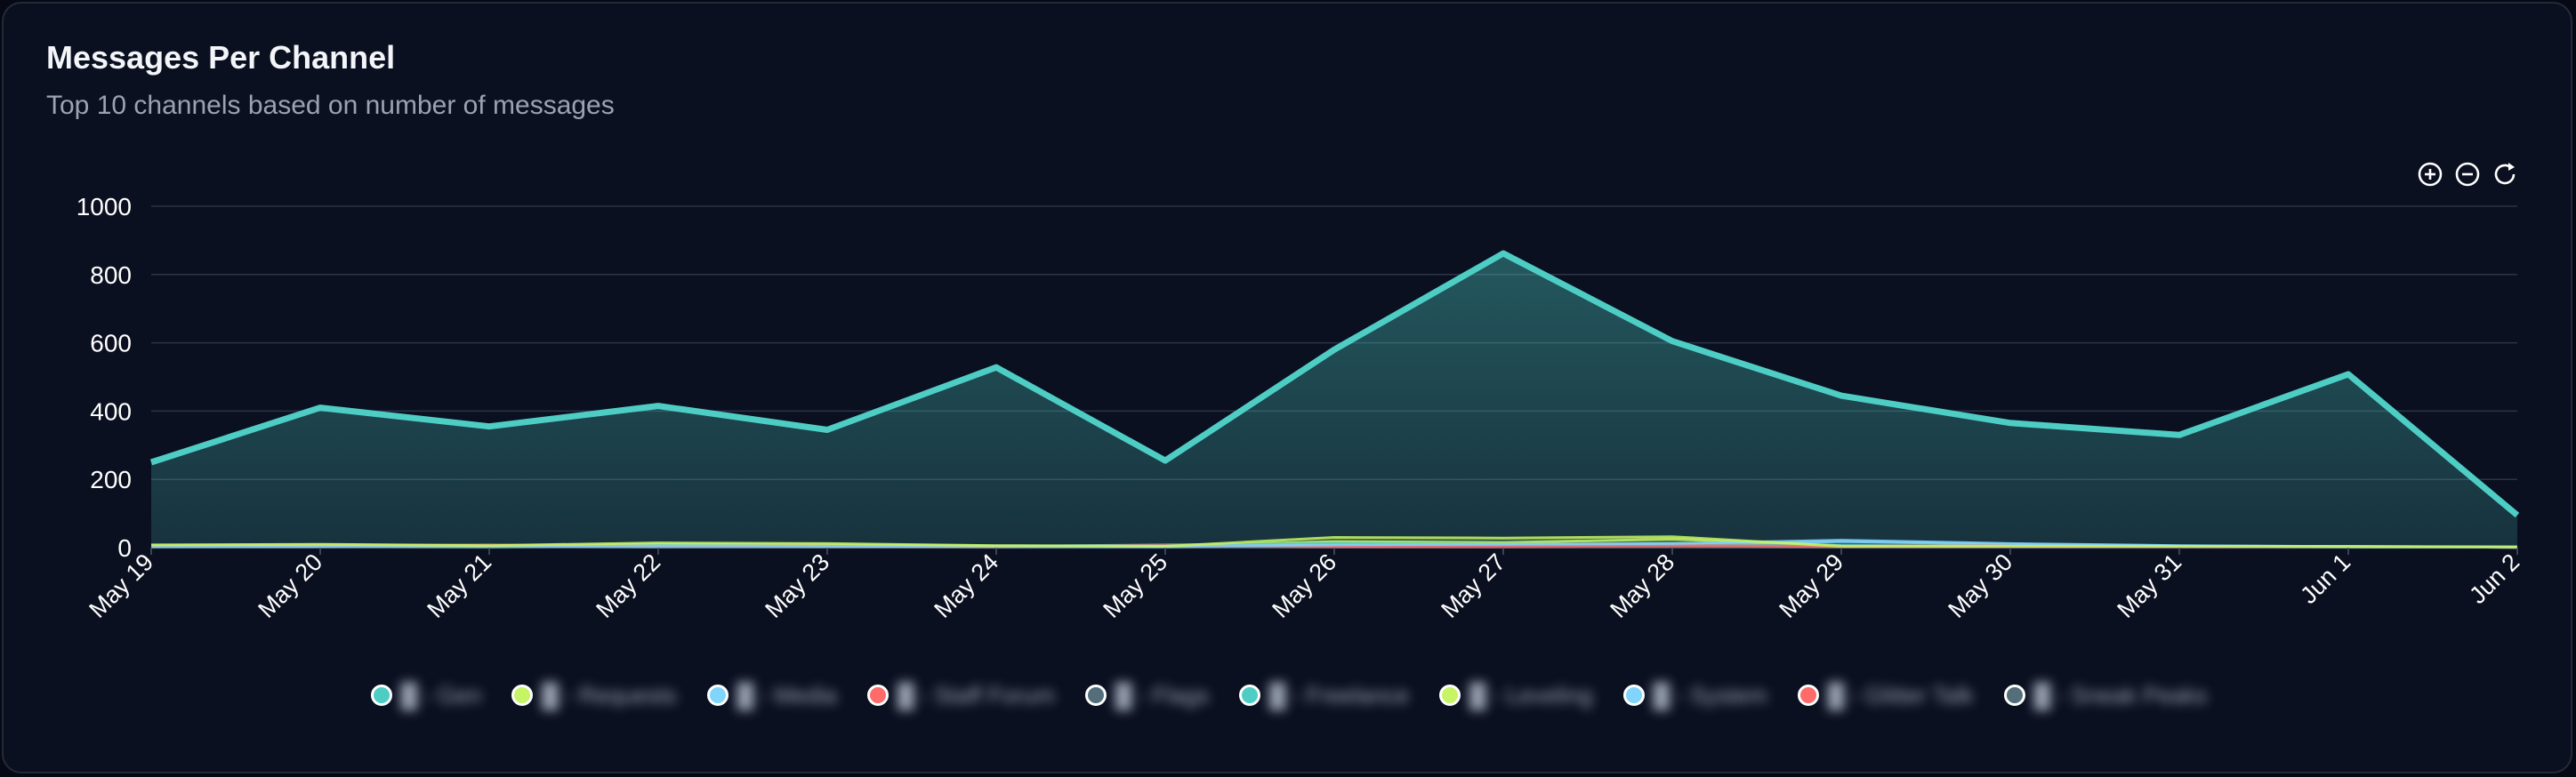  I want to click on x-tick-label: May 30, so click(1980, 586).